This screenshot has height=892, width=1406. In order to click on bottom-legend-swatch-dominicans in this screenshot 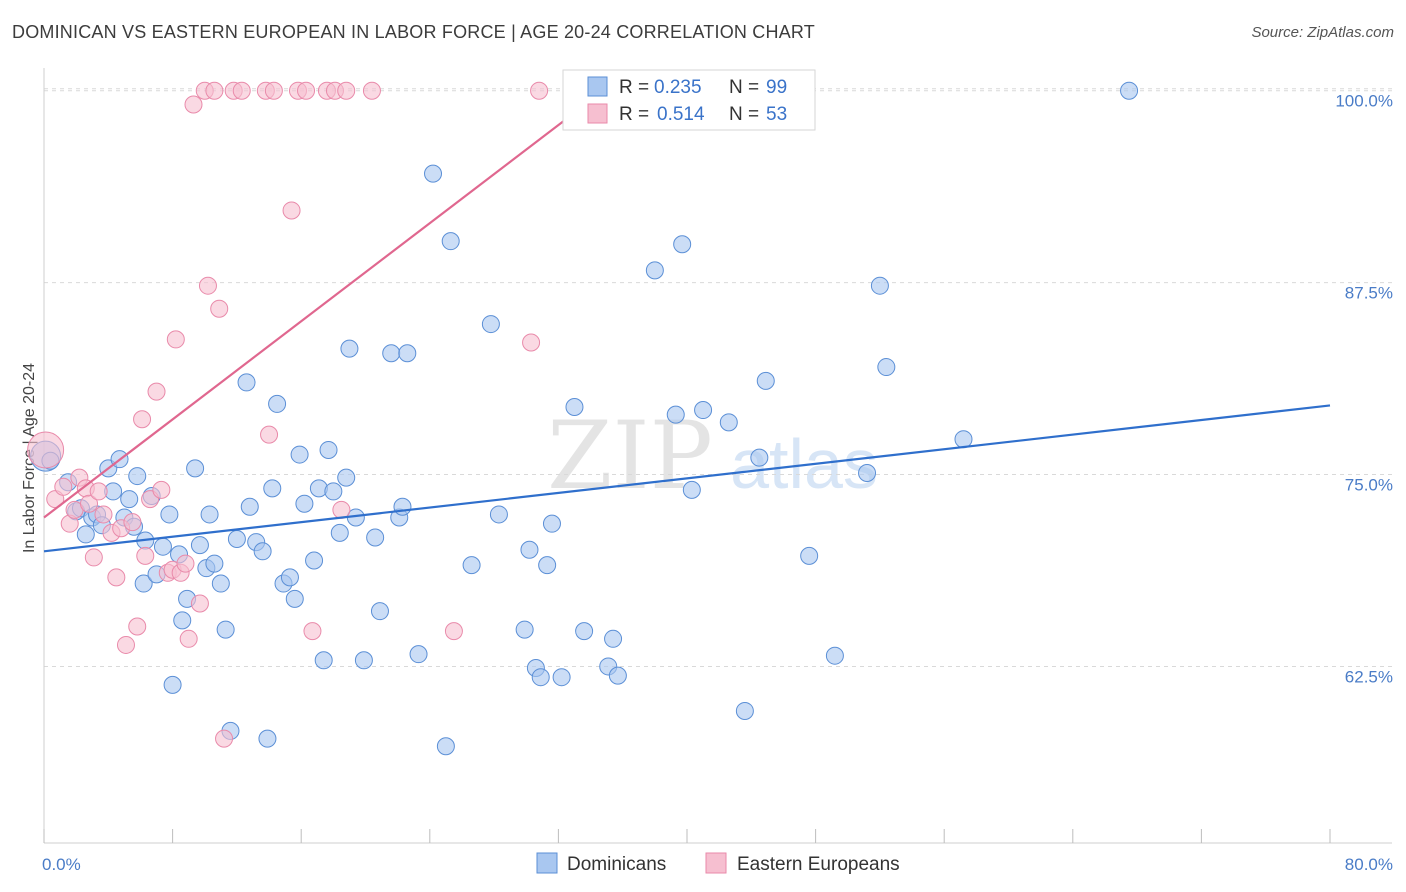, I will do `click(547, 863)`.